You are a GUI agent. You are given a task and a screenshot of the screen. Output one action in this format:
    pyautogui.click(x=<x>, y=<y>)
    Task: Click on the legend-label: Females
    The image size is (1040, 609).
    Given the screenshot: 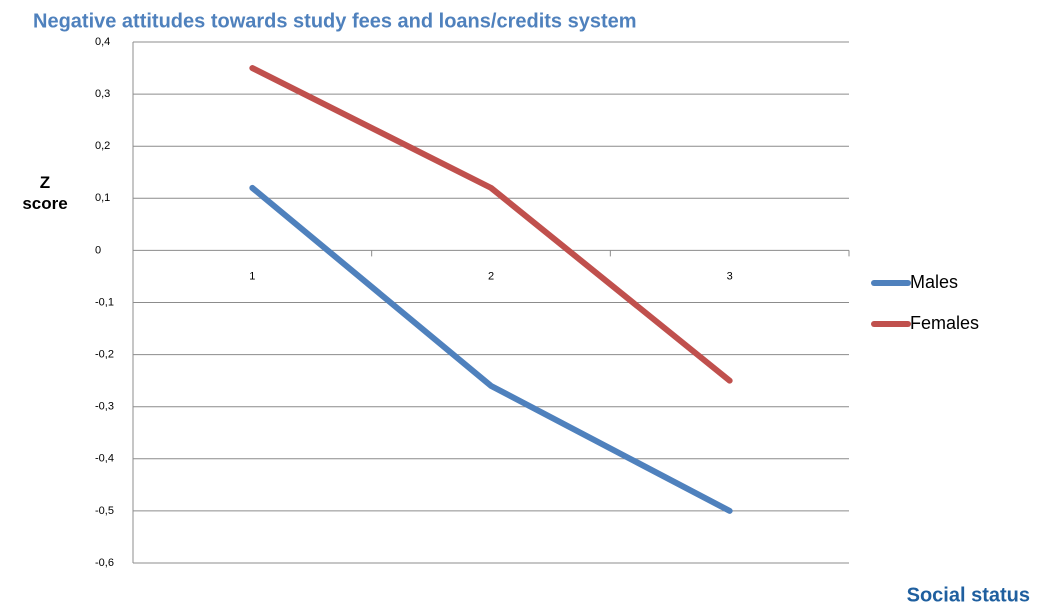 What is the action you would take?
    pyautogui.click(x=944, y=323)
    